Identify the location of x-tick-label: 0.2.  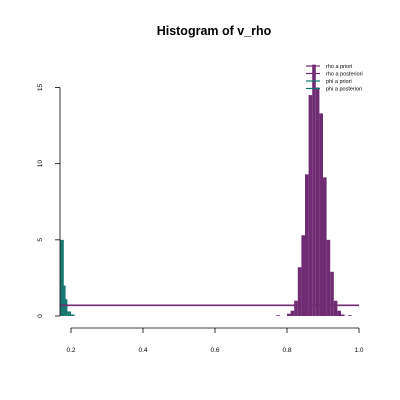
(70, 350).